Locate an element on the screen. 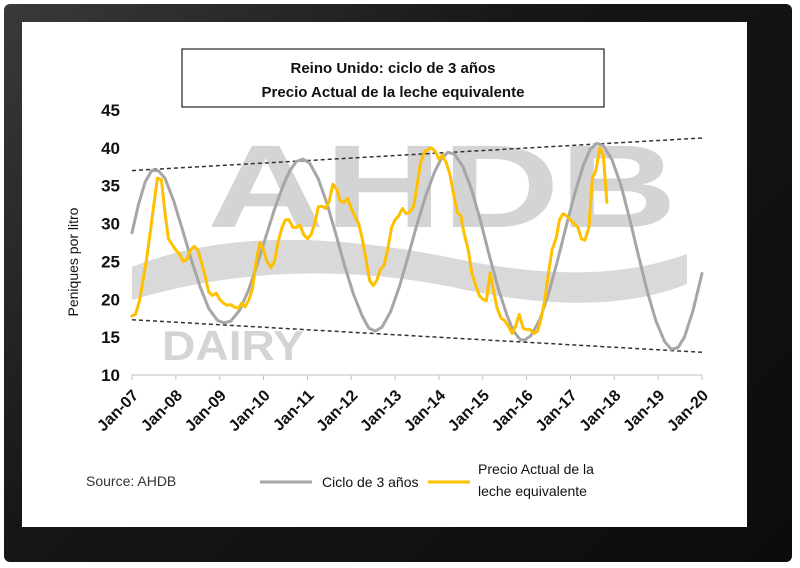 This screenshot has width=800, height=568. watermark-swoosh is located at coordinates (409, 271).